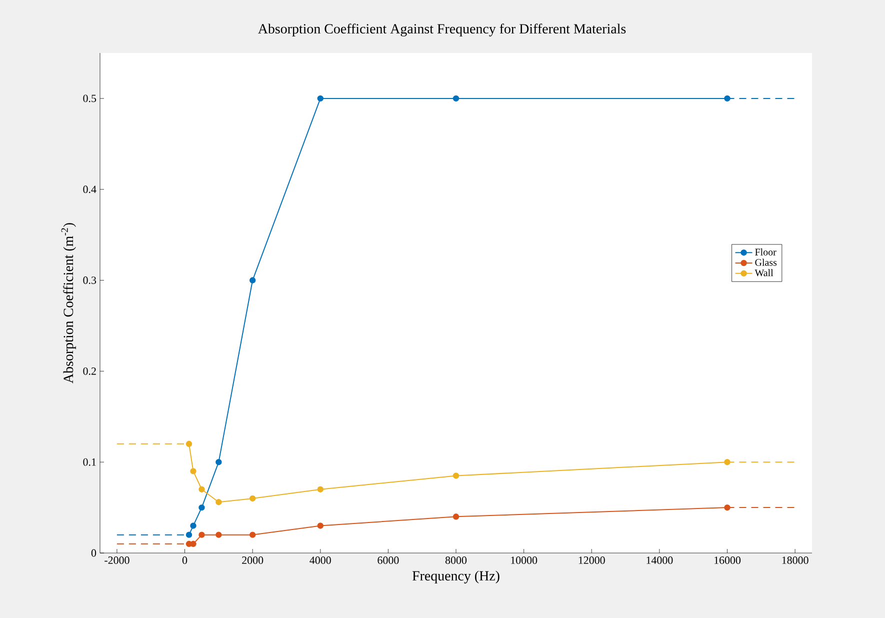  I want to click on x-tick-label: 2000, so click(253, 560).